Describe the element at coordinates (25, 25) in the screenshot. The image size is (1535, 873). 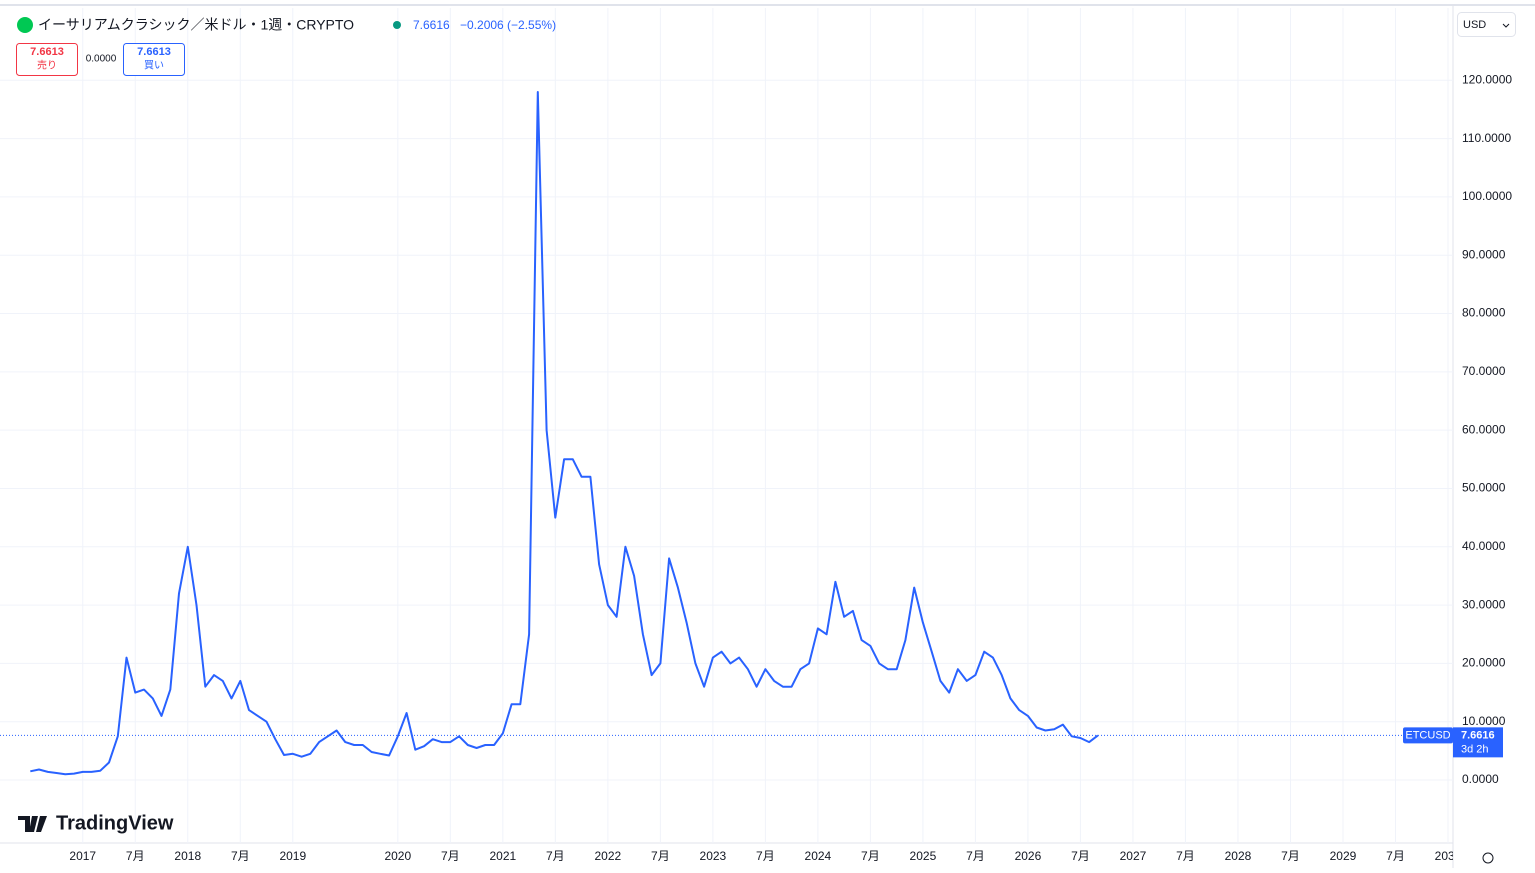
I see `coin-icon` at that location.